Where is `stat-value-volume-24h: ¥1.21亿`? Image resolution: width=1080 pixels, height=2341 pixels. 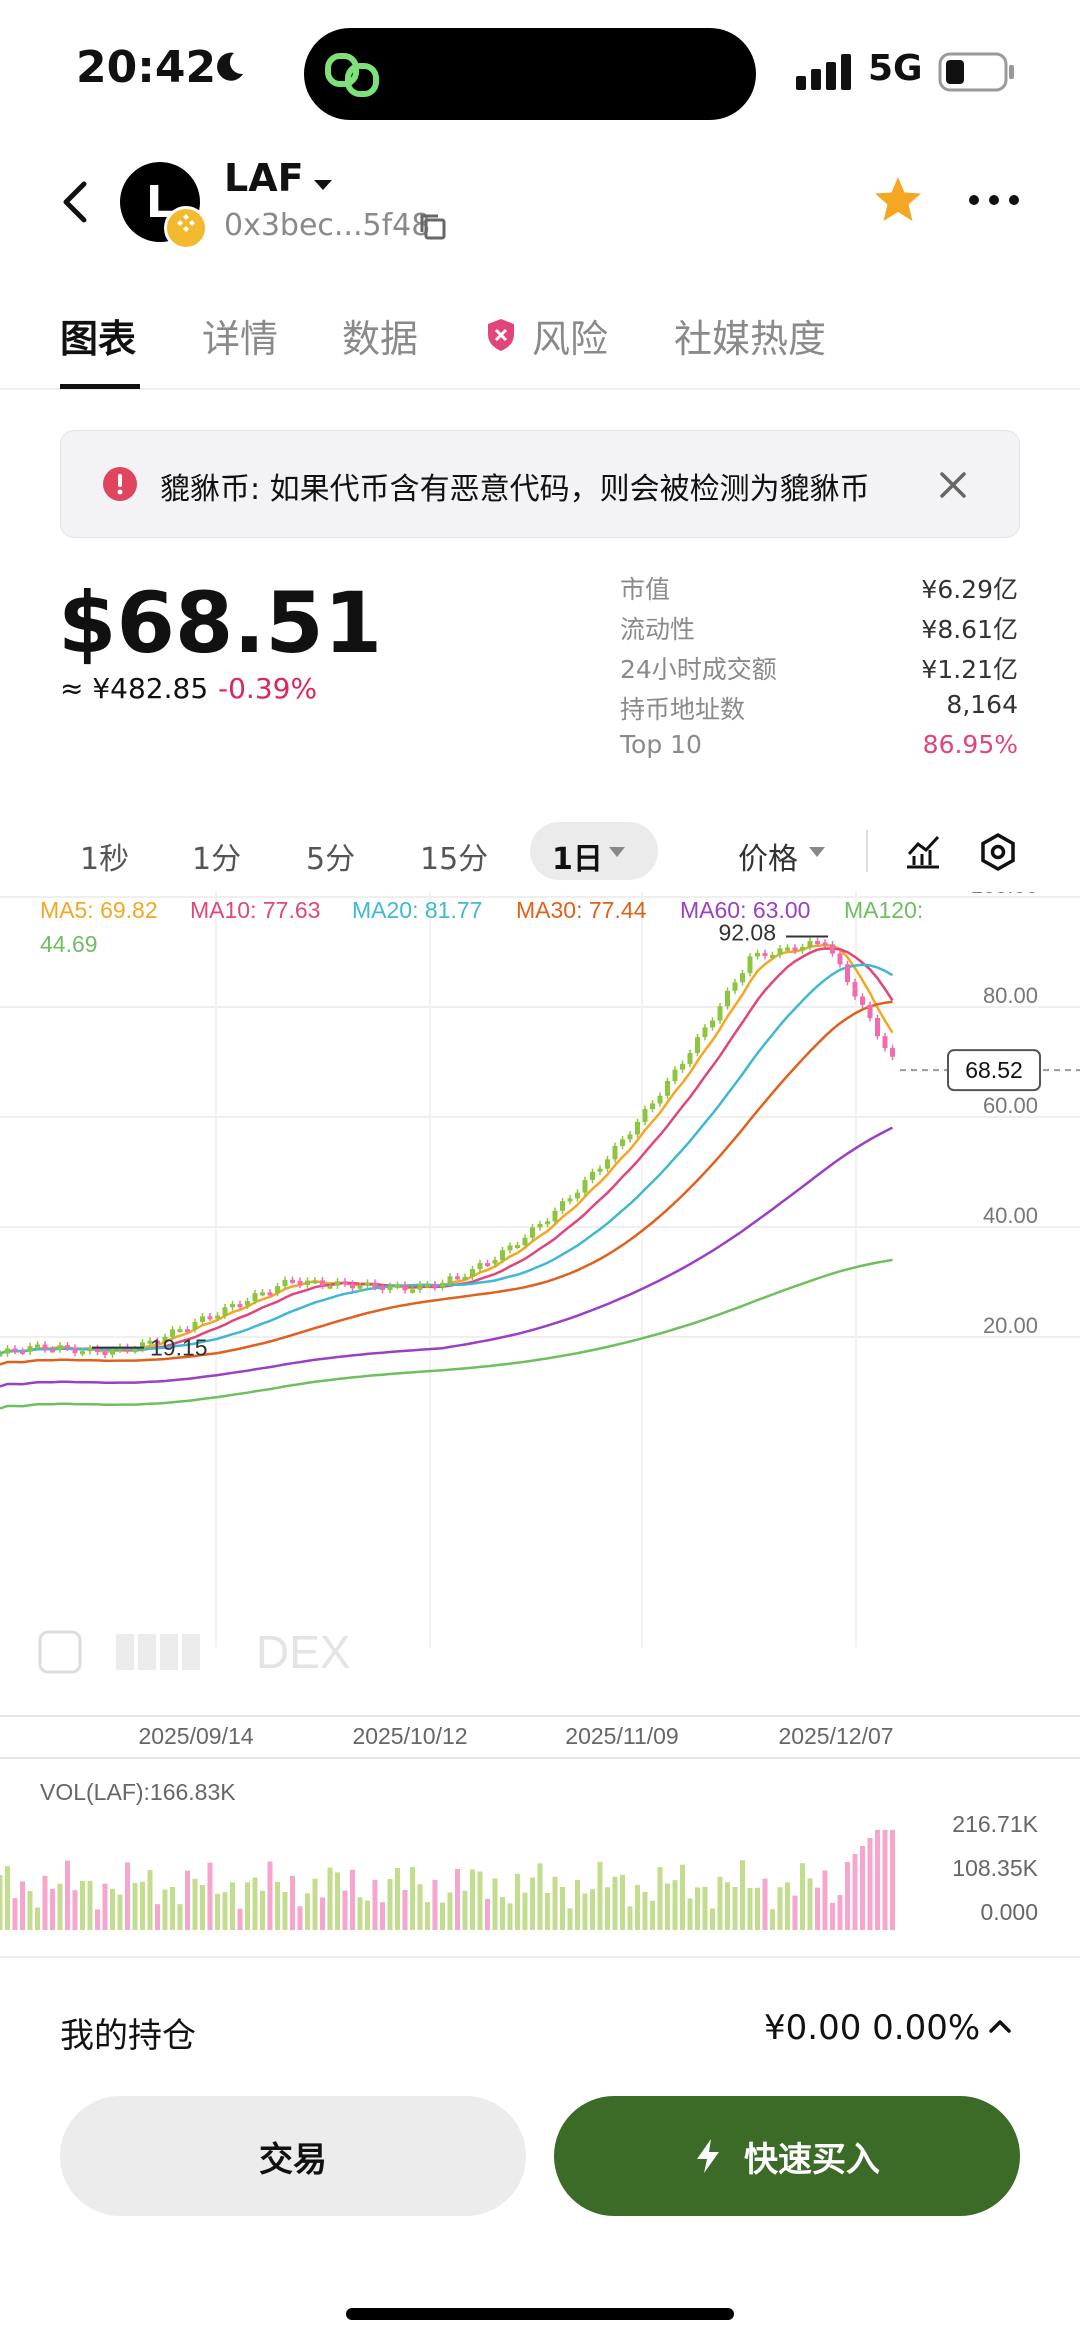
stat-value-volume-24h: ¥1.21亿 is located at coordinates (969, 669).